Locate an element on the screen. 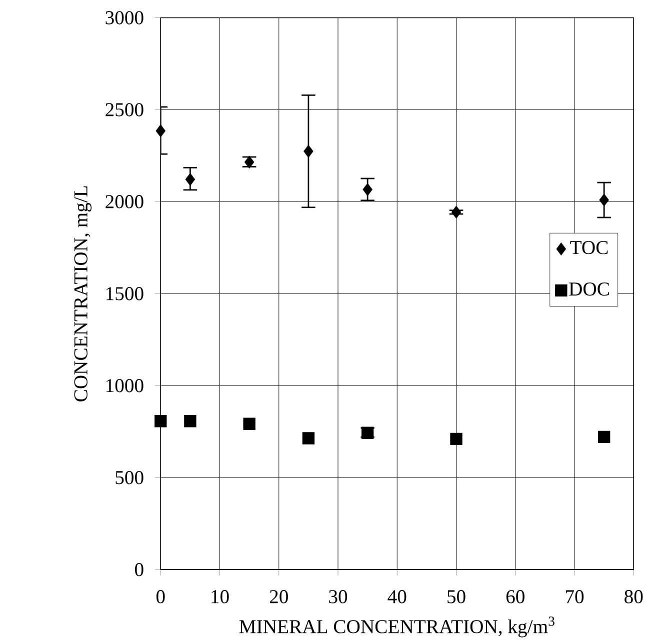 The height and width of the screenshot is (644, 650). y-tick-label: 0 is located at coordinates (139, 569).